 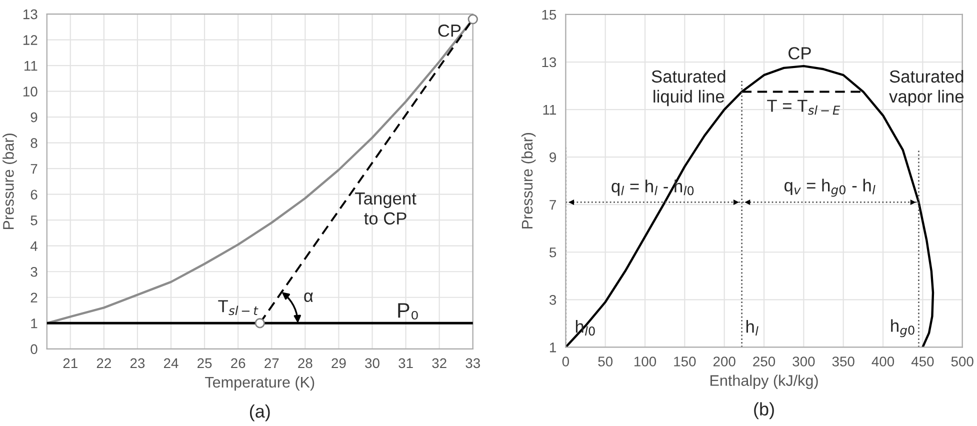 What do you see at coordinates (34, 195) in the screenshot?
I see `y-tick-label: 6` at bounding box center [34, 195].